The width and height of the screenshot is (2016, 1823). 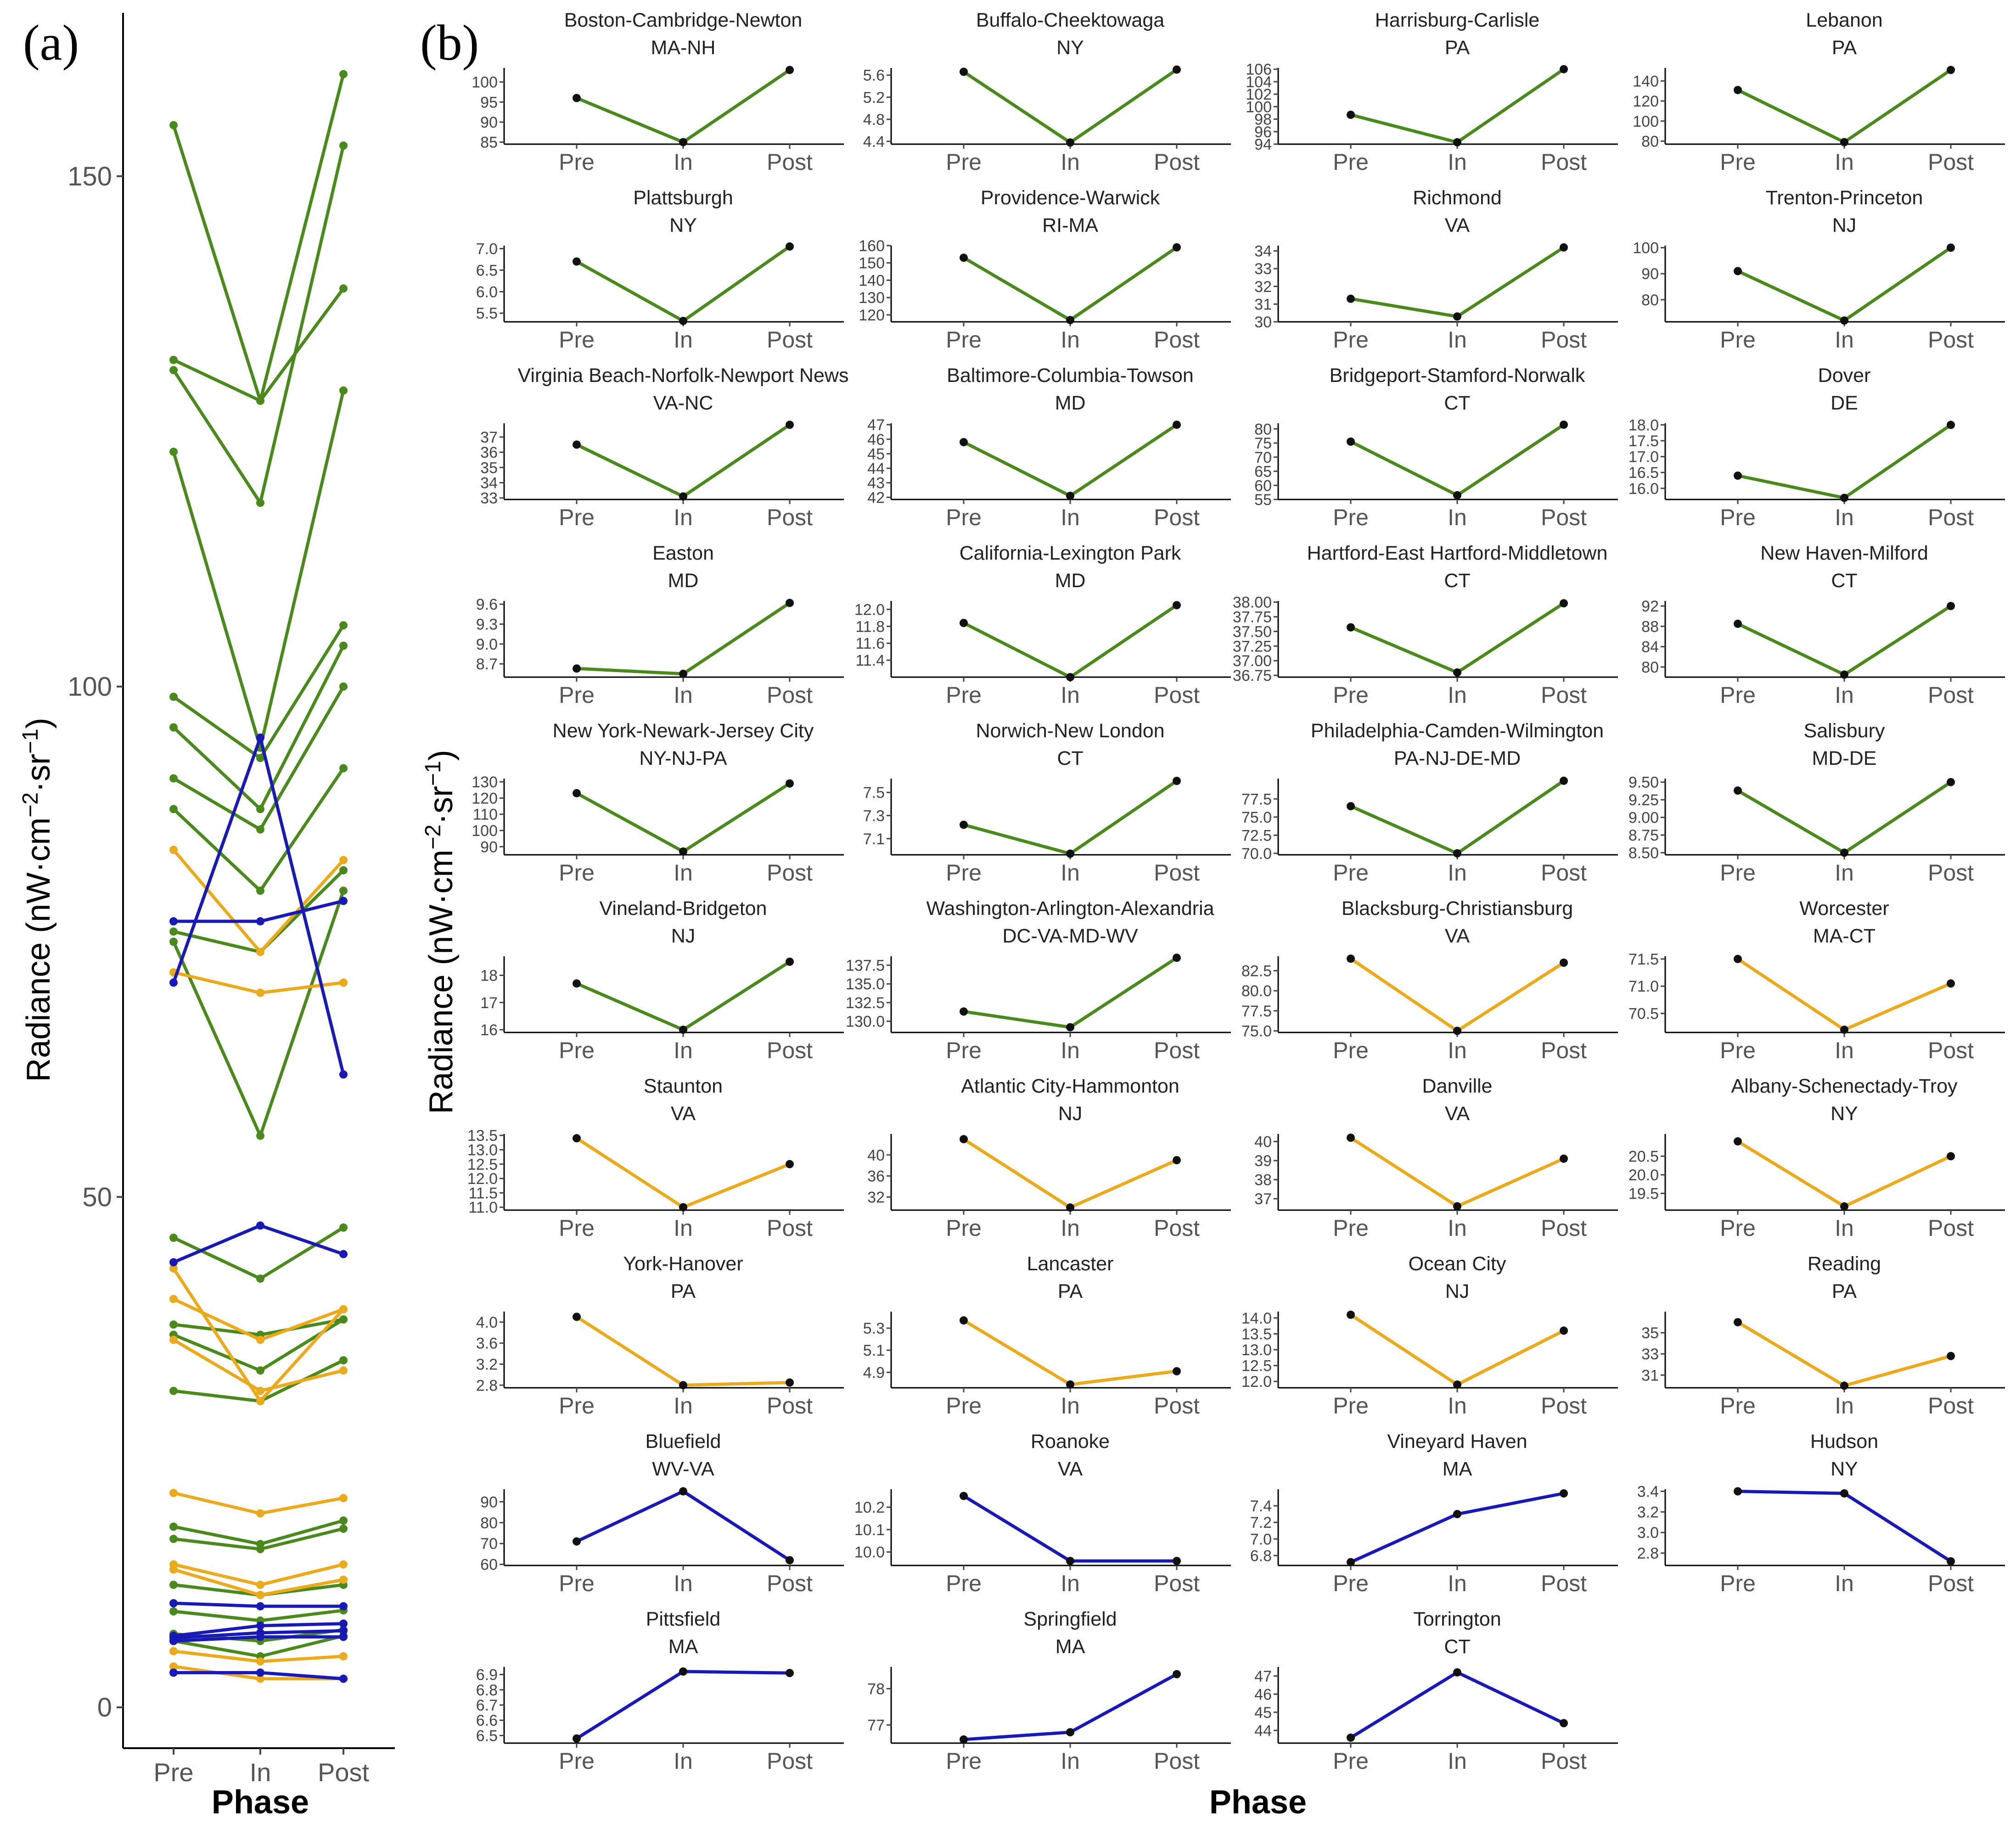 I want to click on subplot-y-tick-label: 70.0, so click(x=1256, y=854).